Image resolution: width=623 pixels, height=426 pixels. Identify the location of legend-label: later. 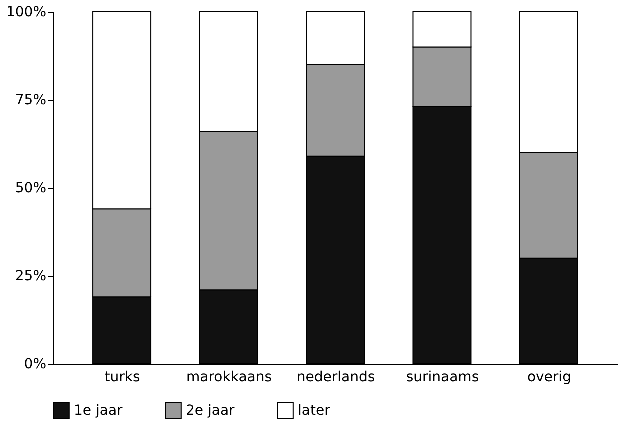
(314, 410).